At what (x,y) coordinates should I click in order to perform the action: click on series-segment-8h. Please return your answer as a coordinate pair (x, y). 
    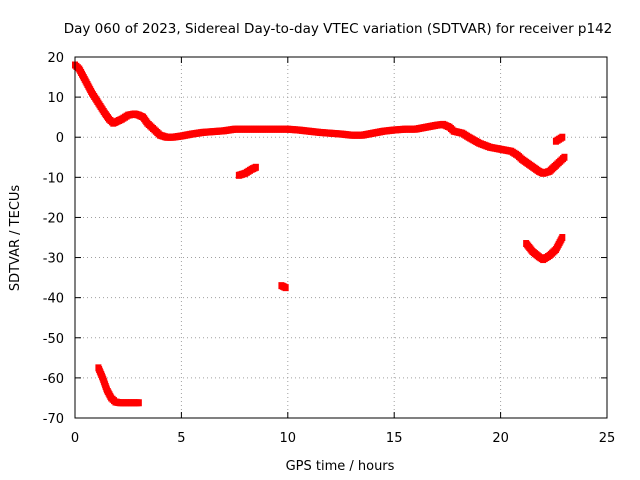
    Looking at the image, I should click on (247, 171).